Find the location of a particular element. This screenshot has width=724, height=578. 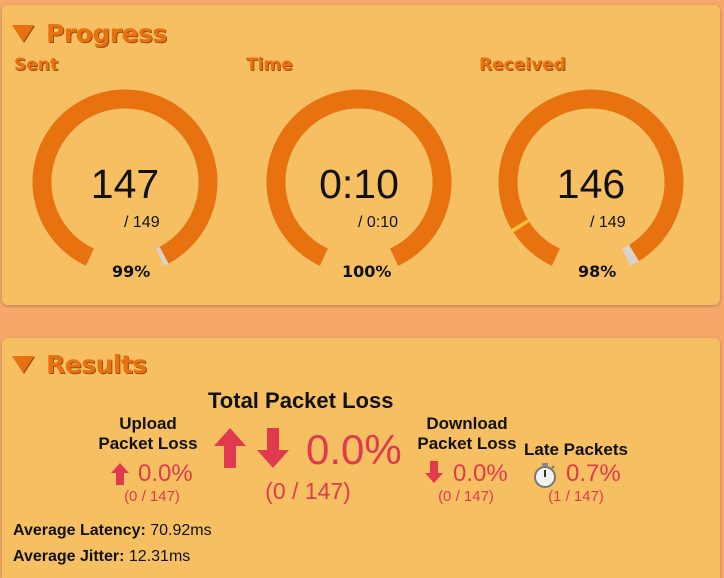

time-total: / 0:10 is located at coordinates (378, 222).